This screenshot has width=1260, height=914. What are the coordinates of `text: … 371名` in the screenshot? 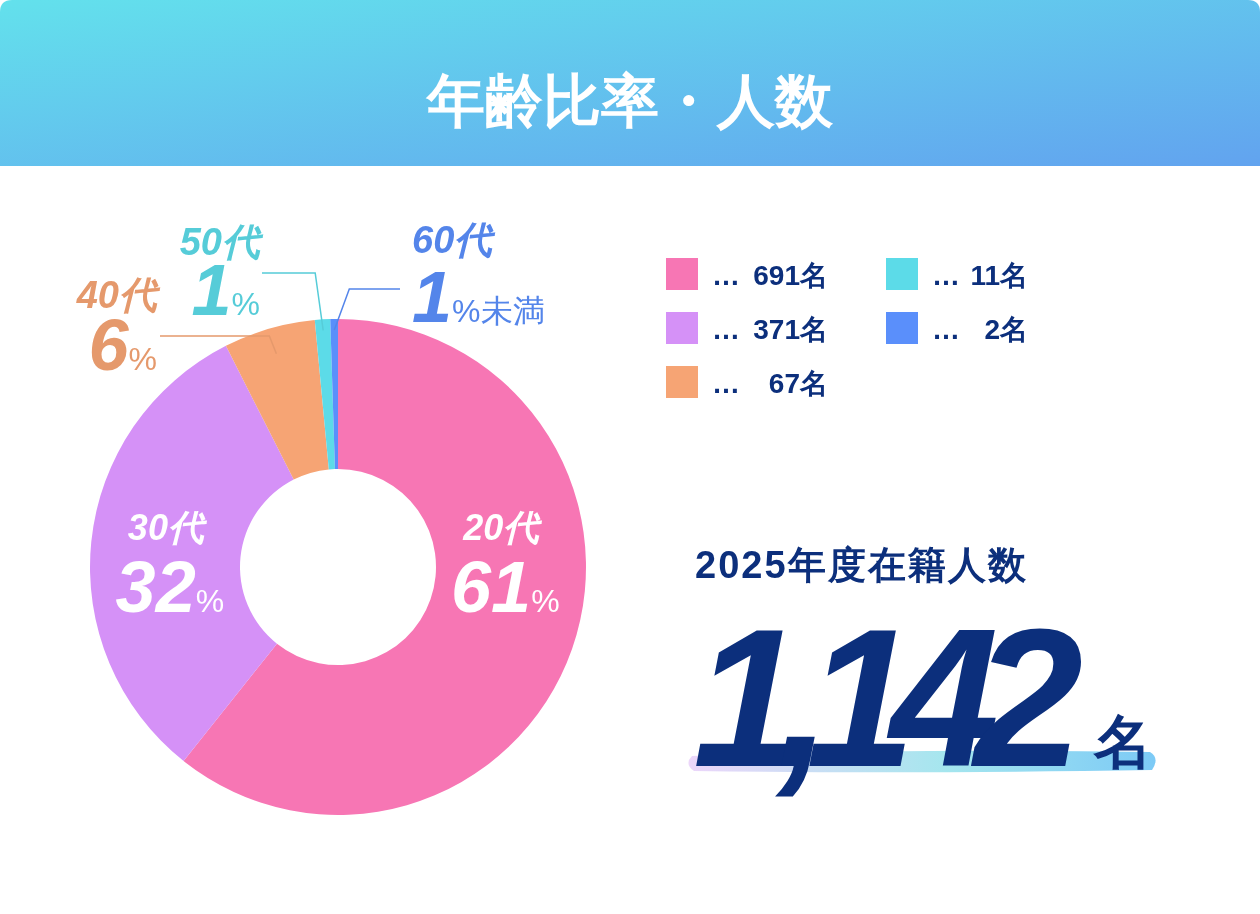 It's located at (770, 329).